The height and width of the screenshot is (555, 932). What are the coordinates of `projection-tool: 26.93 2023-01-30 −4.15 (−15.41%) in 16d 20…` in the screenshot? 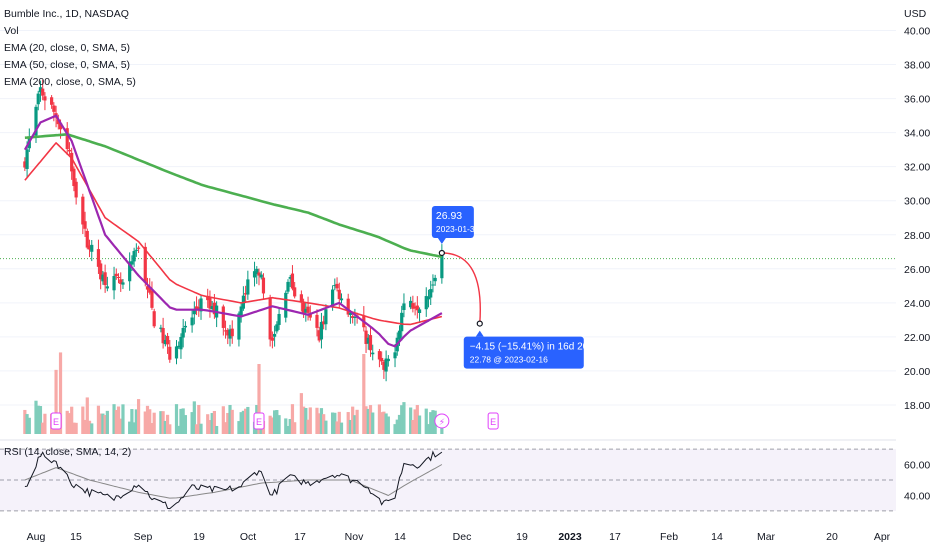 It's located at (512, 287).